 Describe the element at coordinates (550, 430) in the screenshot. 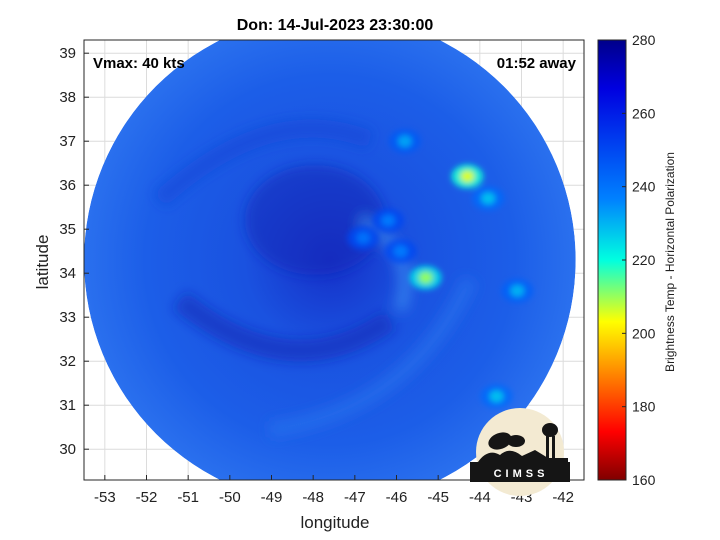

I see `logo-tower-top` at that location.